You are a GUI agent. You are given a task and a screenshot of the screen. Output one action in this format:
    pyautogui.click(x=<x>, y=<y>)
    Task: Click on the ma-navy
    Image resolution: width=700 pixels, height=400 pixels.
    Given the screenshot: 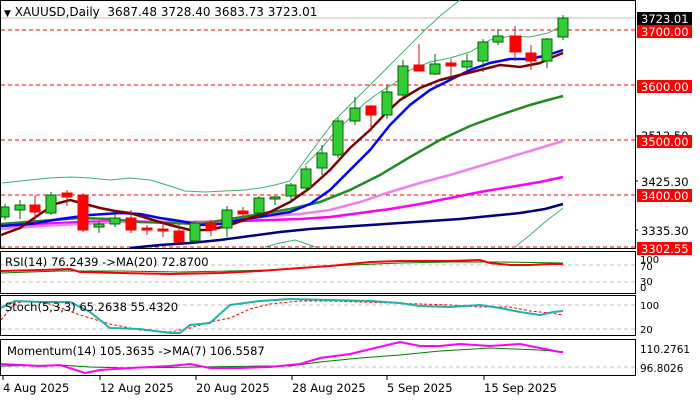 What is the action you would take?
    pyautogui.click(x=346, y=226)
    